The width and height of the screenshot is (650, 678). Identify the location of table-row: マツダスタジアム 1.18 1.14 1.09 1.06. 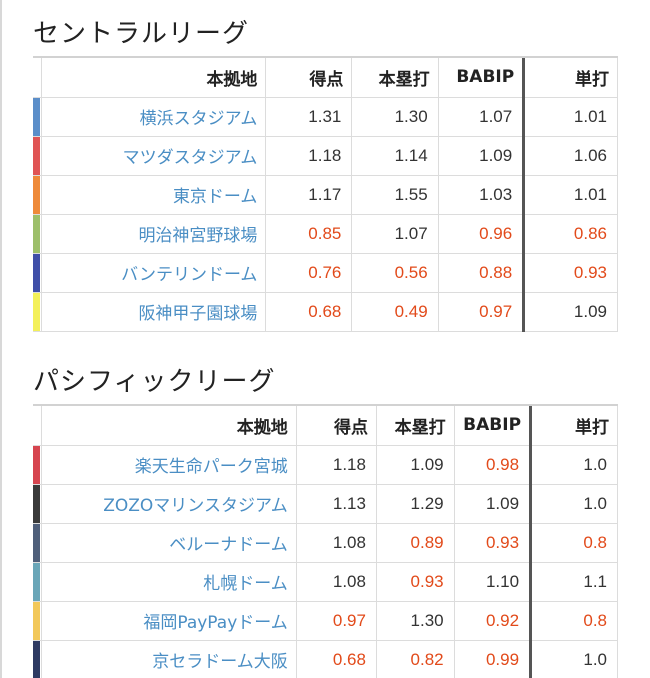
(325, 156).